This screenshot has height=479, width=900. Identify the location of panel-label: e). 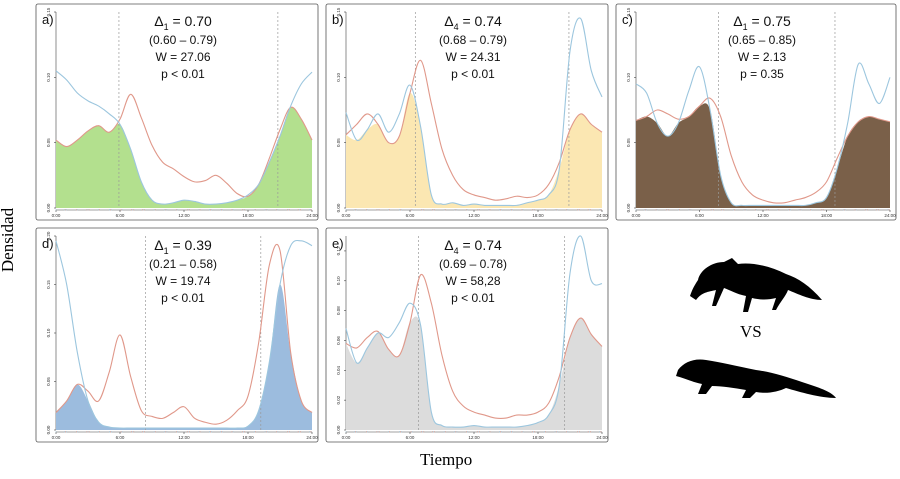
(338, 243).